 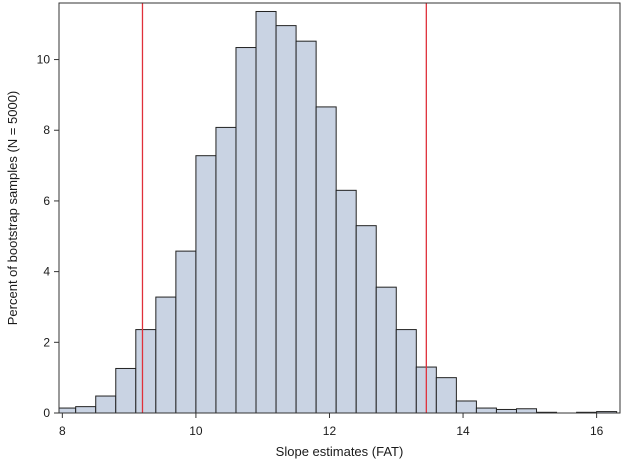 What do you see at coordinates (46, 342) in the screenshot?
I see `y-tick-label: 2` at bounding box center [46, 342].